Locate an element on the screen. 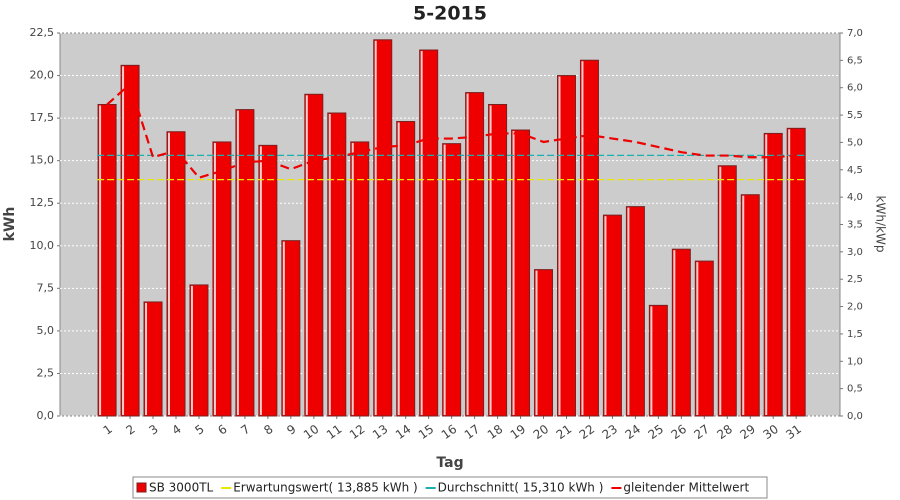 The width and height of the screenshot is (900, 500). y-tick-label: 10,0 is located at coordinates (42, 245).